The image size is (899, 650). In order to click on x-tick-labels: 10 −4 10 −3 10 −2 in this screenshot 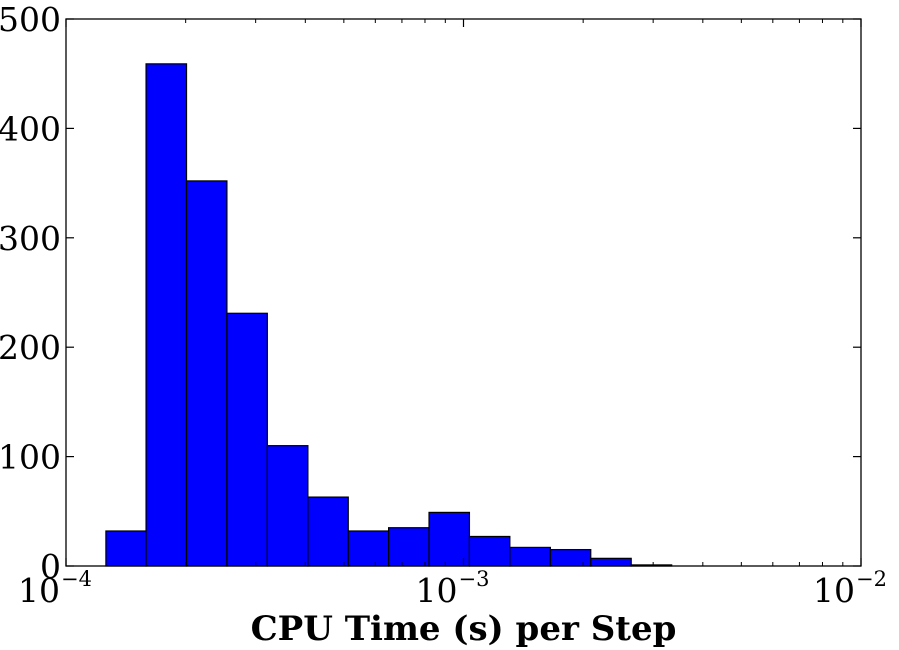, I will do `click(452, 588)`.